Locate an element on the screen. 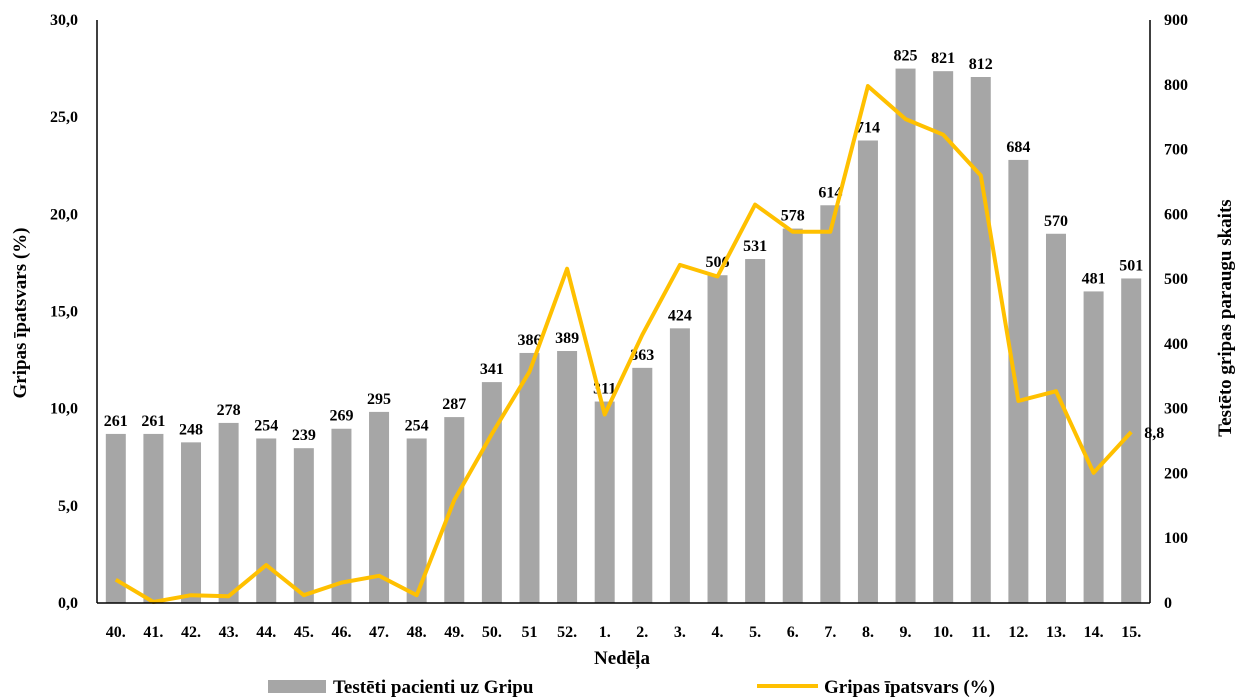  x-tick-label: 46. is located at coordinates (341, 632).